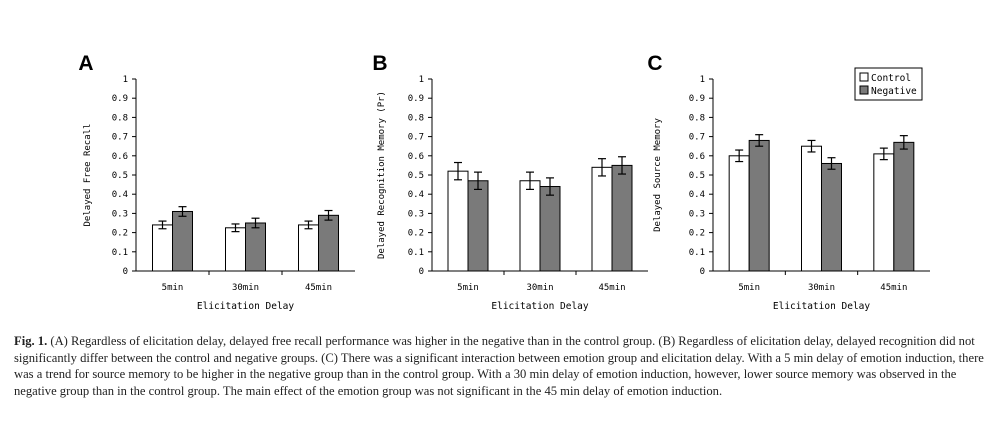  What do you see at coordinates (891, 78) in the screenshot?
I see `legend-label-control: Control` at bounding box center [891, 78].